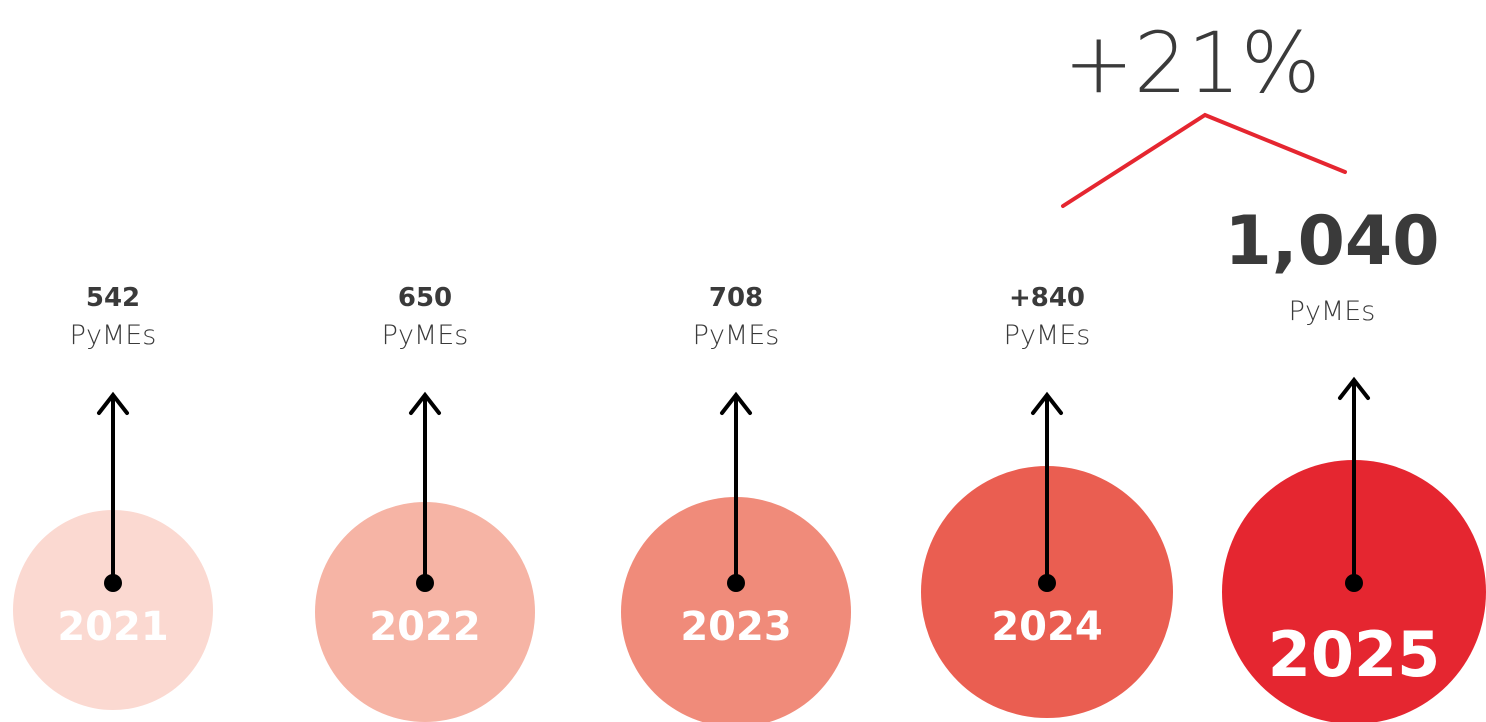 The width and height of the screenshot is (1486, 722). What do you see at coordinates (113, 298) in the screenshot?
I see `value-label: 542` at bounding box center [113, 298].